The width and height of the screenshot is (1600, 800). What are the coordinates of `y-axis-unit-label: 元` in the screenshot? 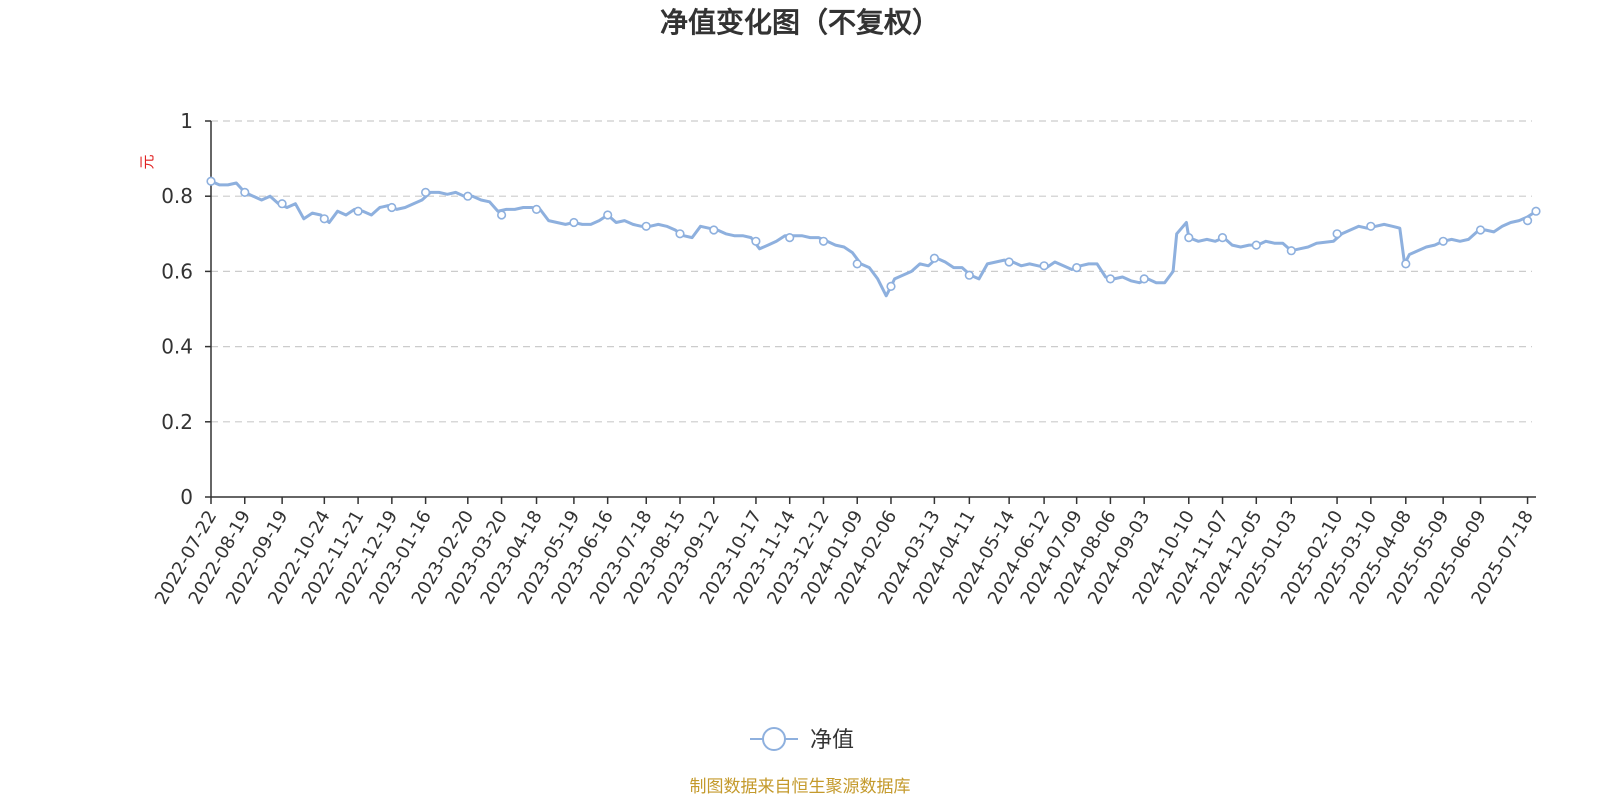 It's located at (147, 161).